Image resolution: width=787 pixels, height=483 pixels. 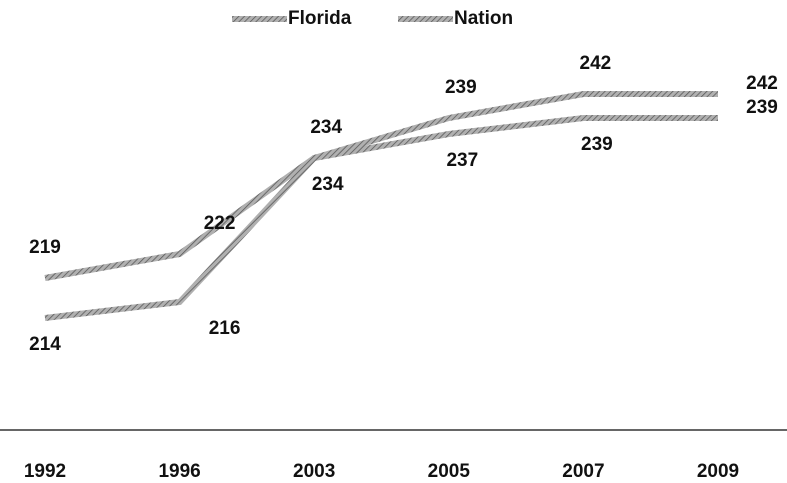 What do you see at coordinates (220, 223) in the screenshot?
I see `data-label: 222` at bounding box center [220, 223].